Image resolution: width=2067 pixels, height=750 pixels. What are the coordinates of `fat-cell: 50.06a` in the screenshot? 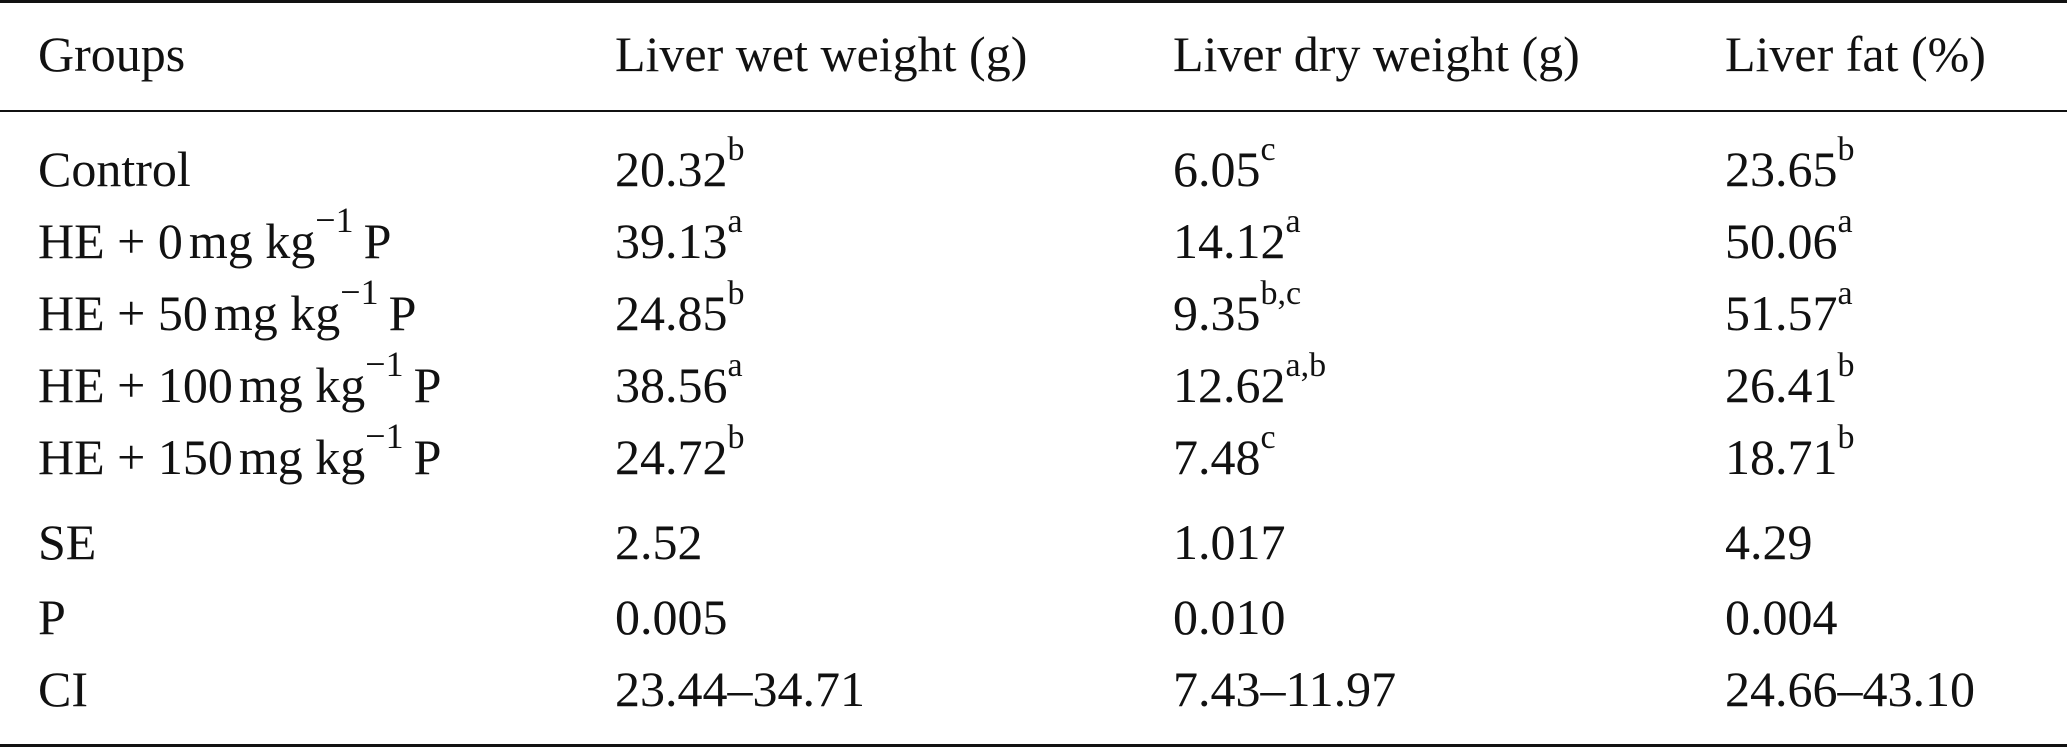 It's located at (1789, 236).